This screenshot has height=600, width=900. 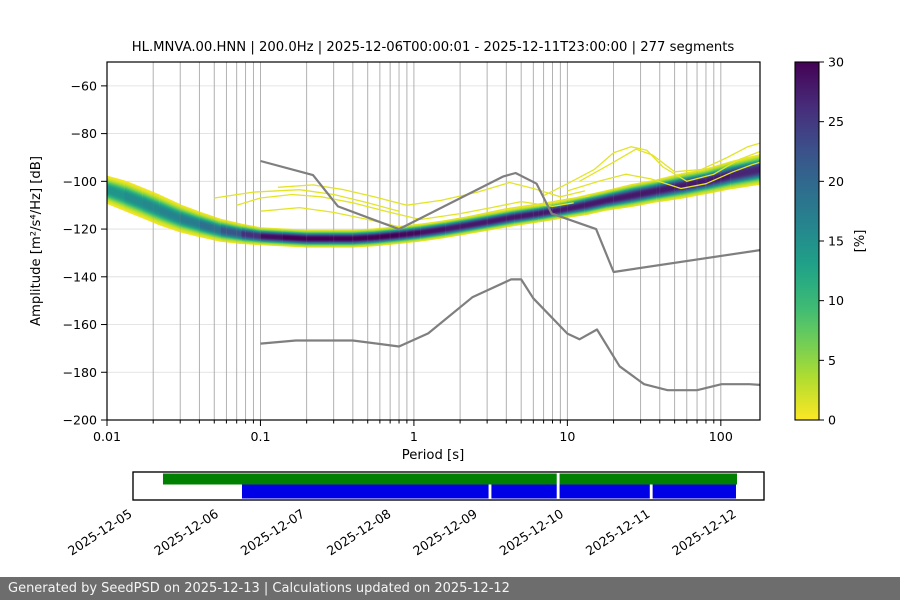 I want to click on svg-text: −120, so click(x=79, y=229).